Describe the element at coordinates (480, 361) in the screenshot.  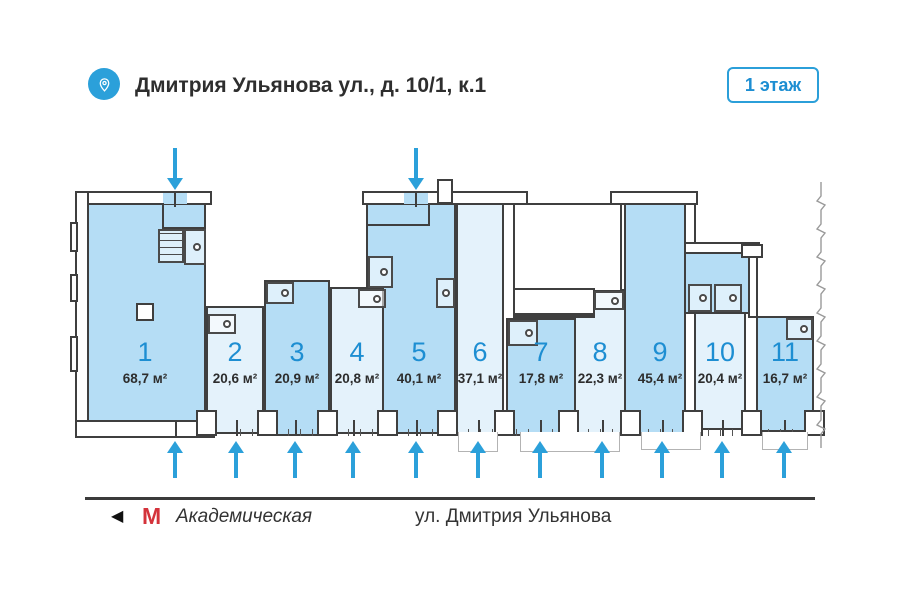
I see `unit-label-6: 6 37,1 м²` at that location.